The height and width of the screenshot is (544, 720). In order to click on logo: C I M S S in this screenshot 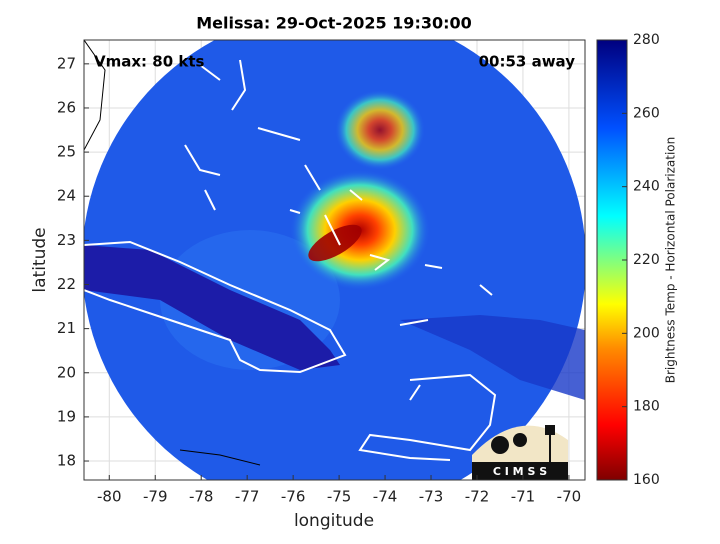, I will do `click(520, 452)`.